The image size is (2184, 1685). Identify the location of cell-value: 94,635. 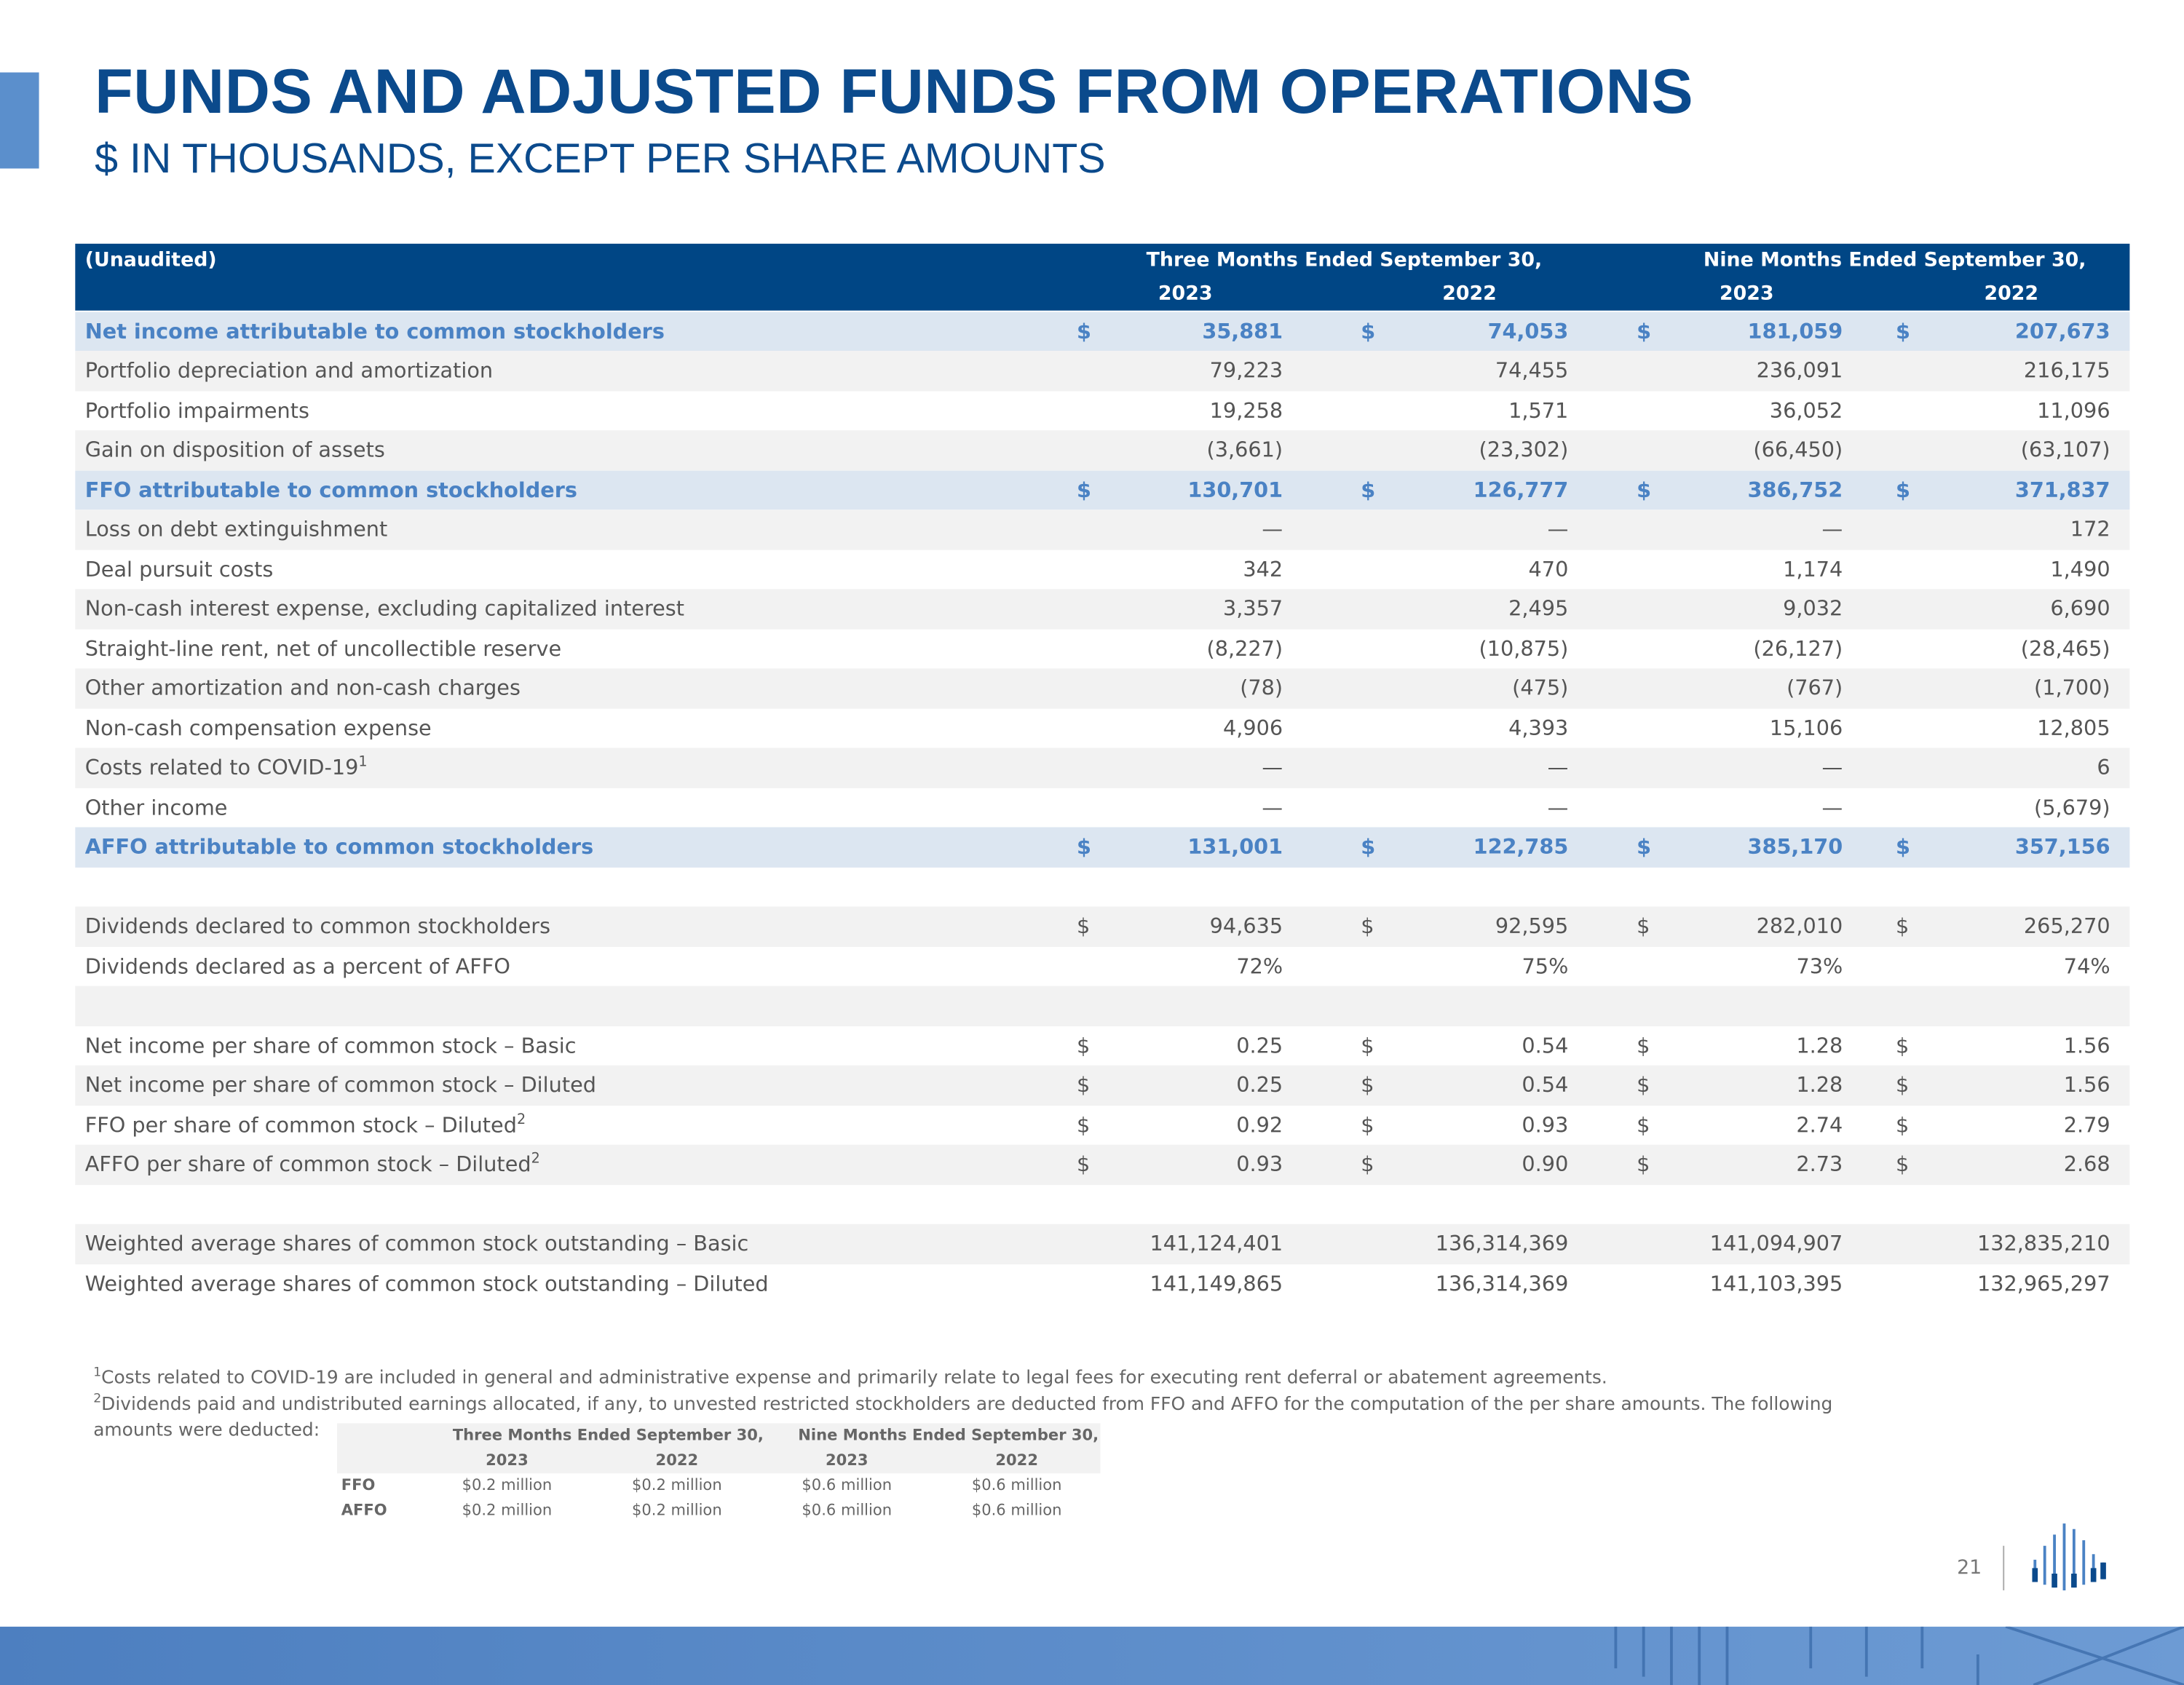
(1246, 926).